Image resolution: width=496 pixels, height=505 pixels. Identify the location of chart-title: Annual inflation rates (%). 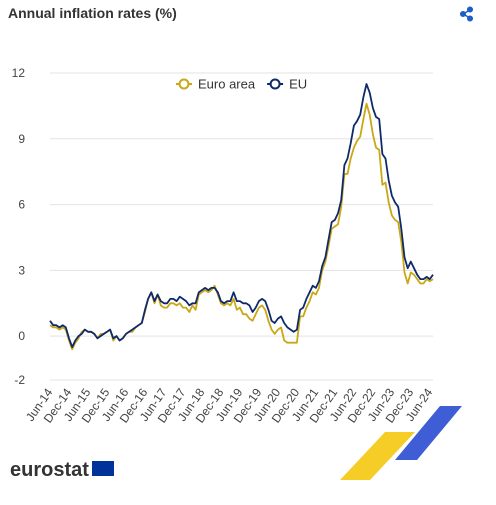
(92, 13).